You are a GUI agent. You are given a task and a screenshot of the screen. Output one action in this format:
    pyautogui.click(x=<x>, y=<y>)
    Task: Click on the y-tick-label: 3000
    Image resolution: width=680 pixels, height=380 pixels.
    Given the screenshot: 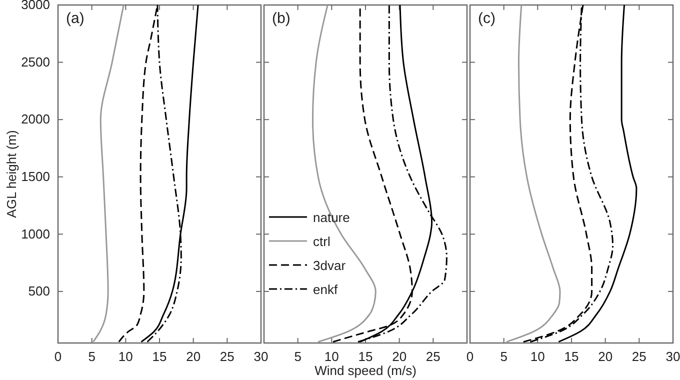 What is the action you would take?
    pyautogui.click(x=35, y=6)
    